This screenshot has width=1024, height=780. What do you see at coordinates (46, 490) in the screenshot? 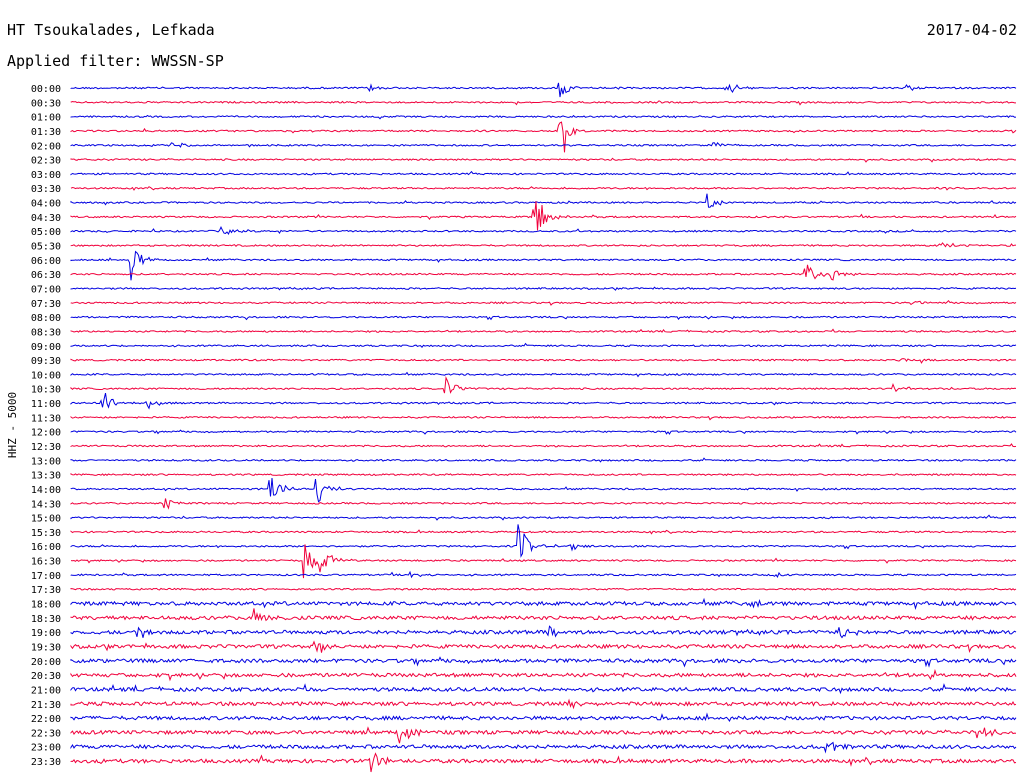
I see `row-label: 14:00` at bounding box center [46, 490].